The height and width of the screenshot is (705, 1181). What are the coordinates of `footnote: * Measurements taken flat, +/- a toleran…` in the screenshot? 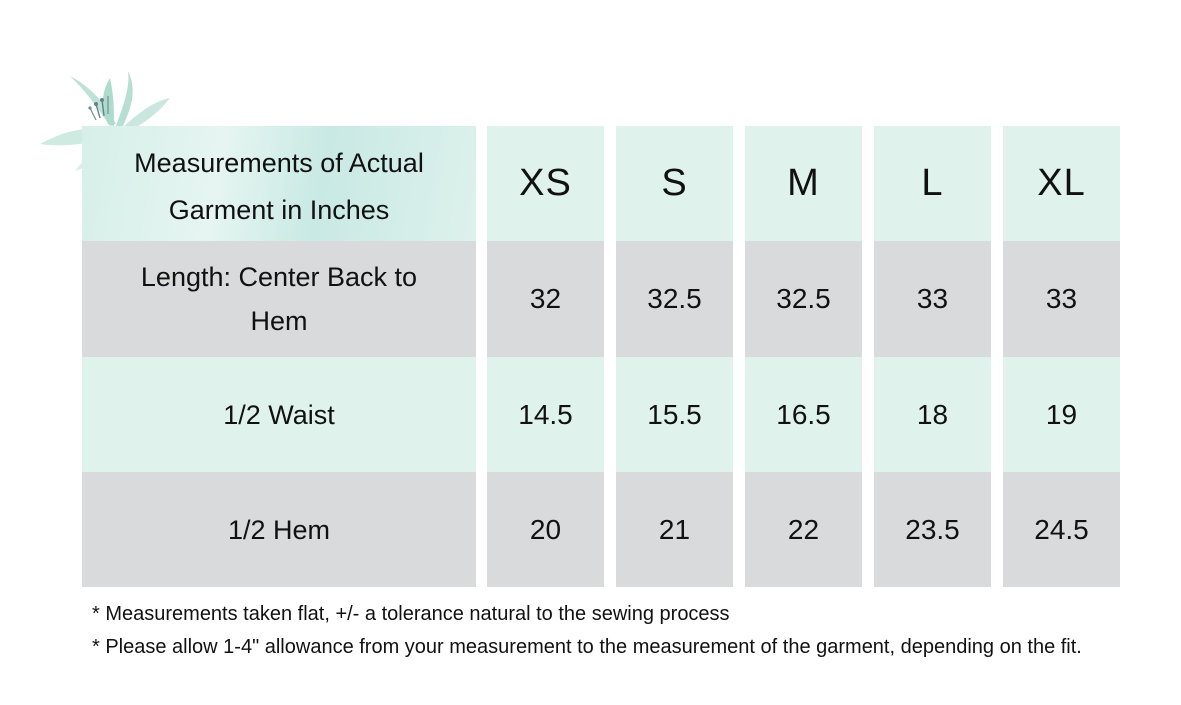 It's located at (411, 614).